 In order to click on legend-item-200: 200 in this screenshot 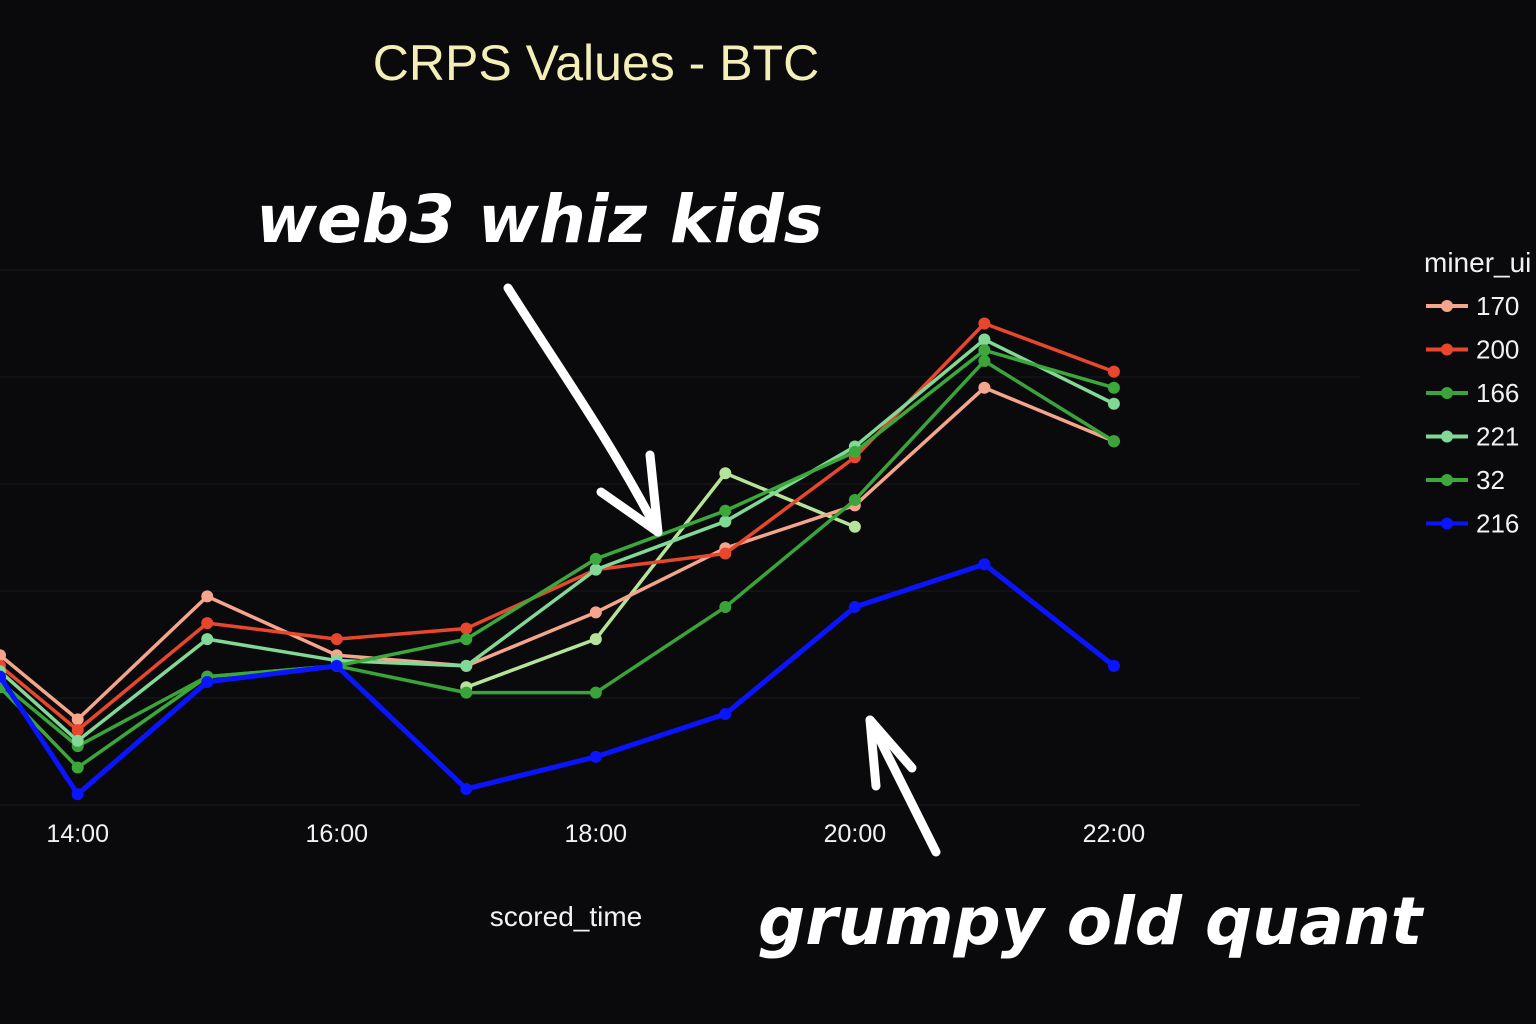, I will do `click(1472, 350)`.